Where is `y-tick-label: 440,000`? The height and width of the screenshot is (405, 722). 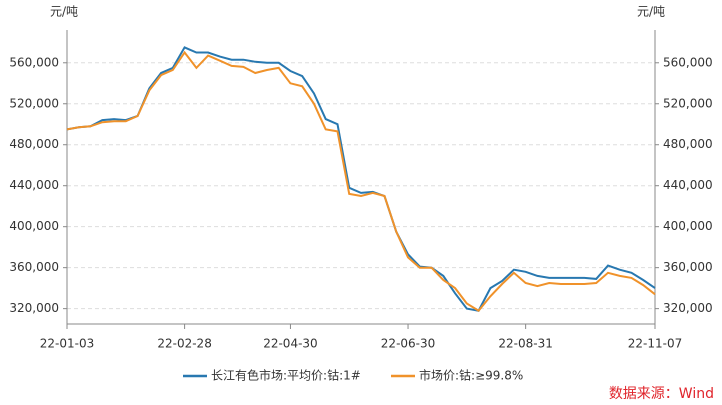
y-tick-label: 440,000 is located at coordinates (34, 185).